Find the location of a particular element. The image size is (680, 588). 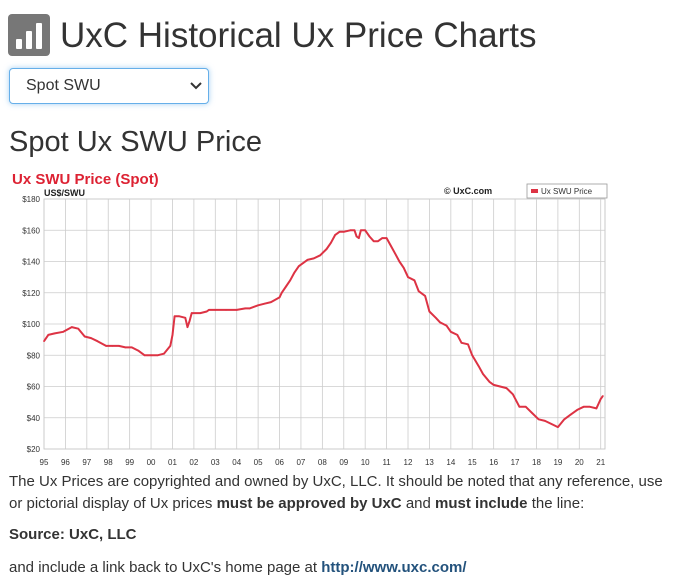

chart-title: Ux SWU Price (Spot) is located at coordinates (85, 179).